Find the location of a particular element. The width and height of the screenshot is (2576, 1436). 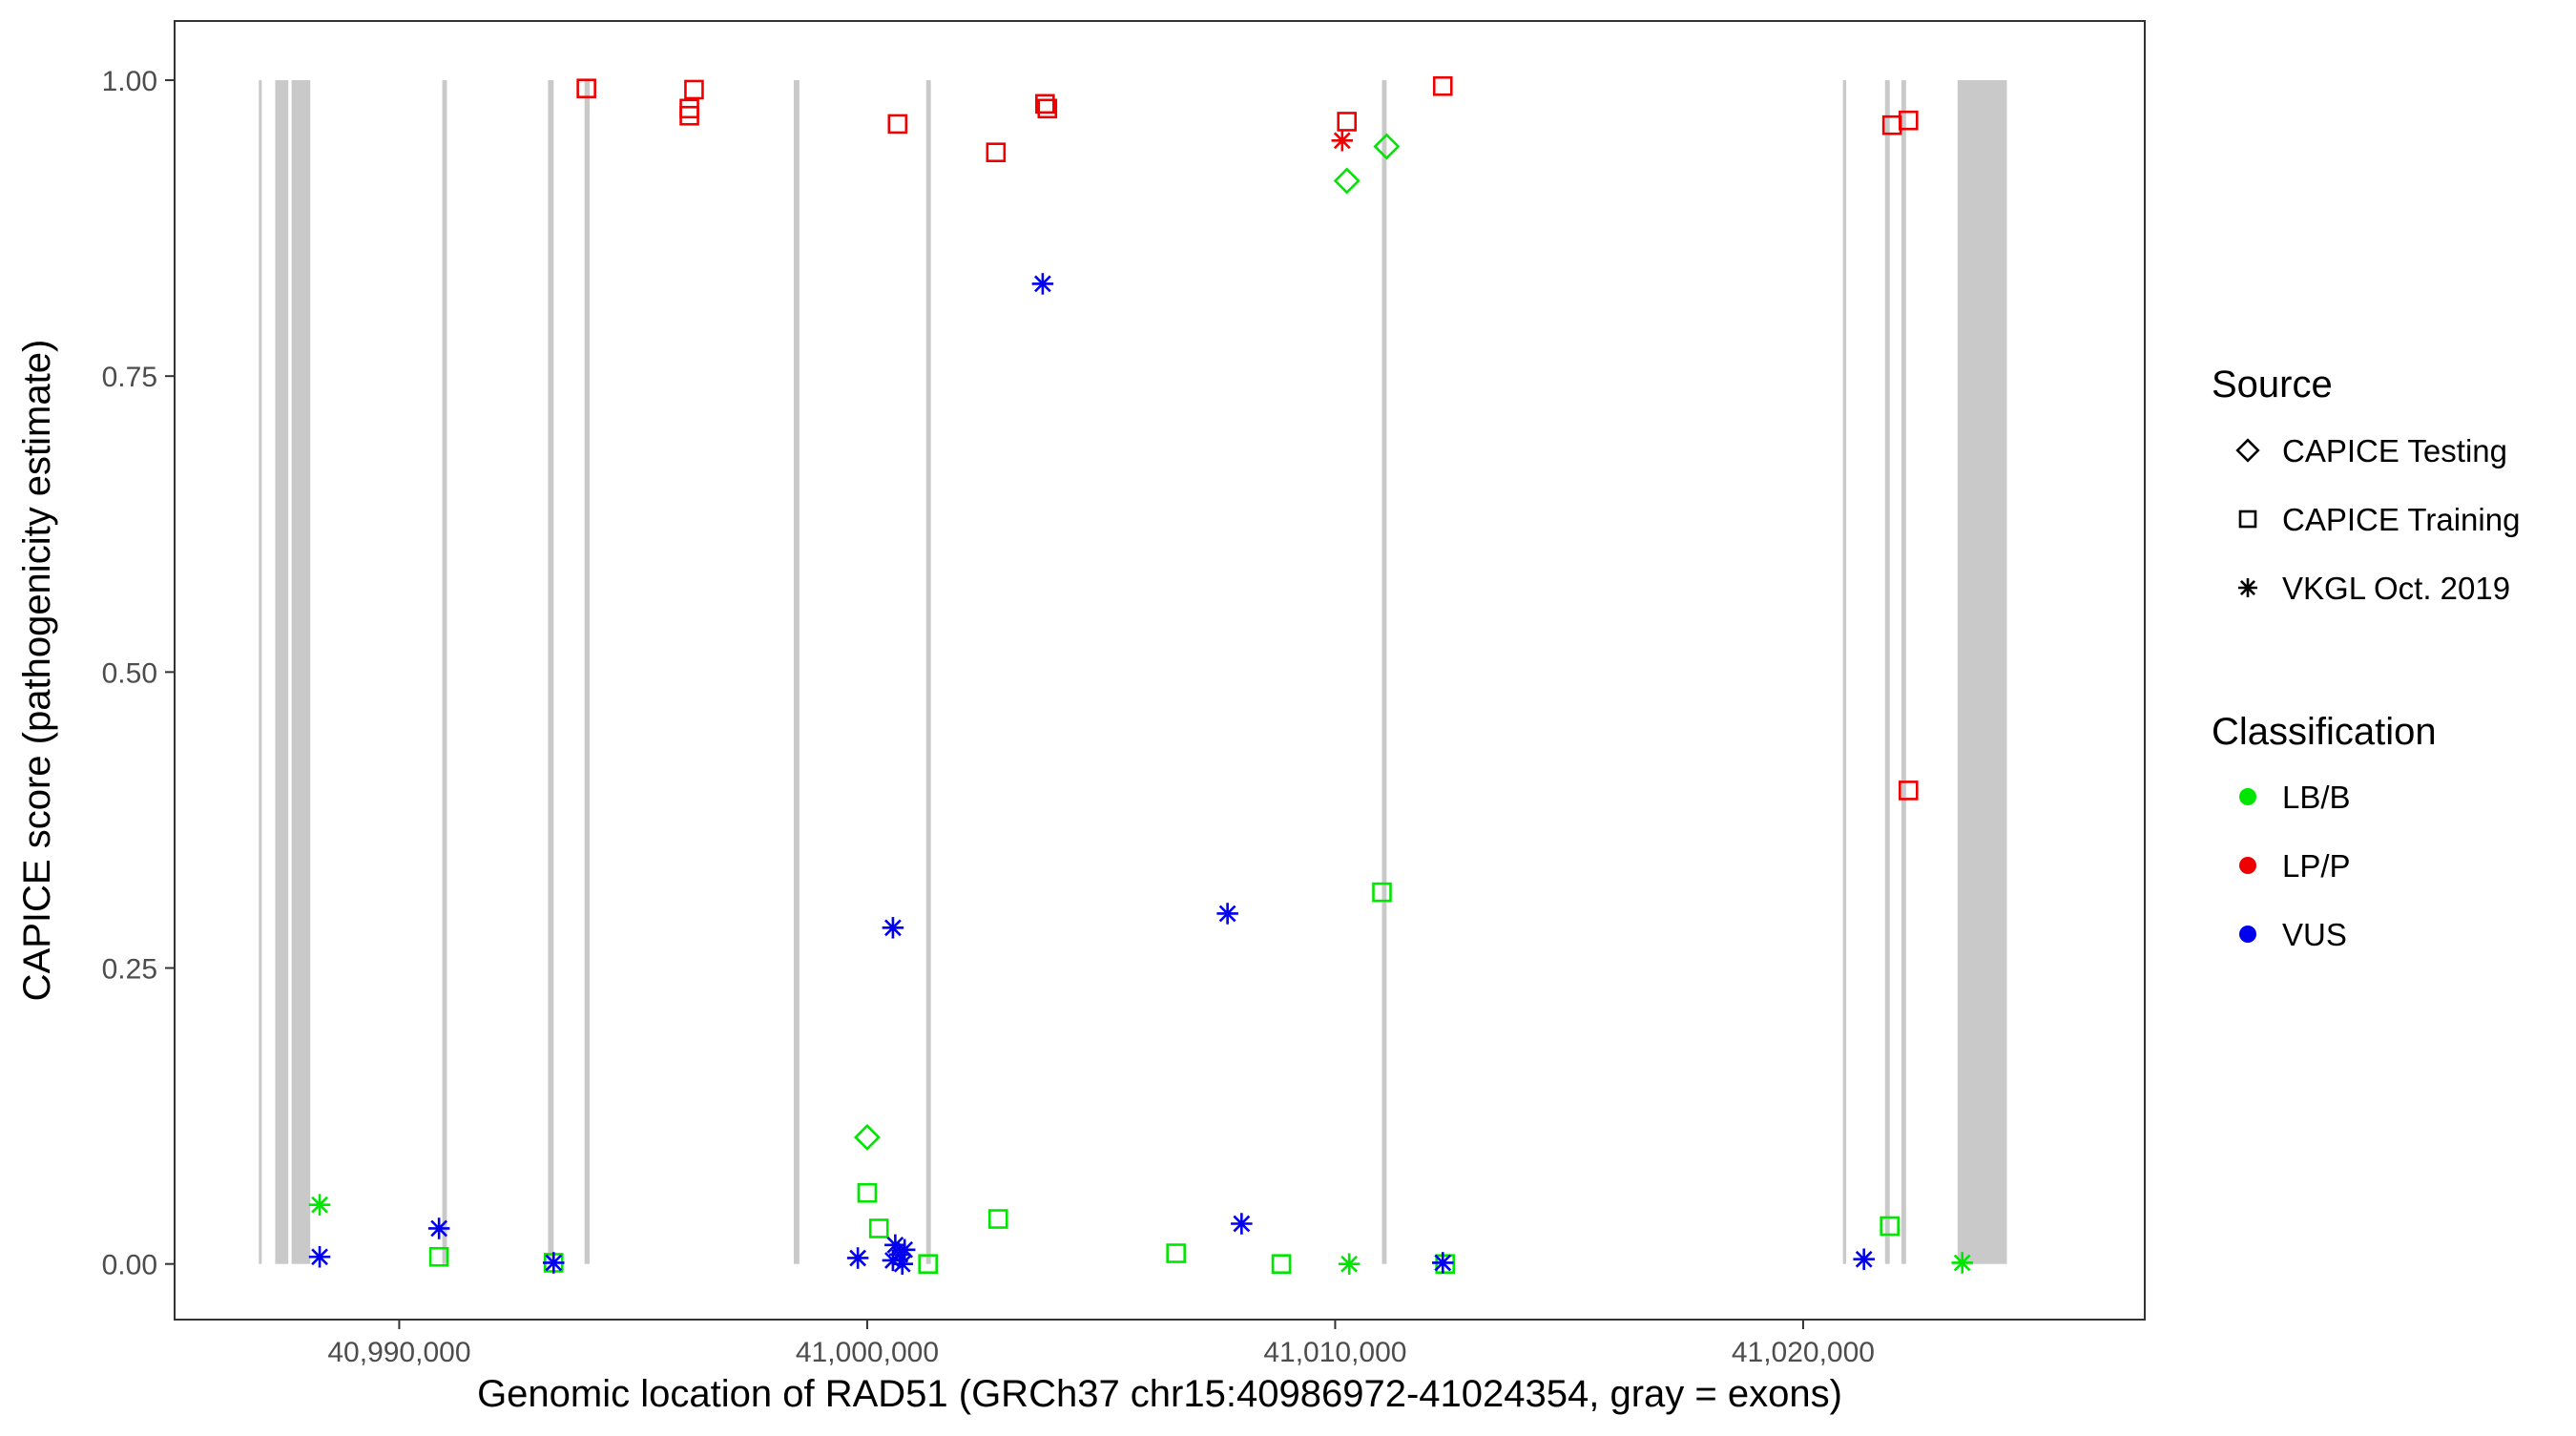

x-tick-label: 40,990,000 is located at coordinates (398, 1352).